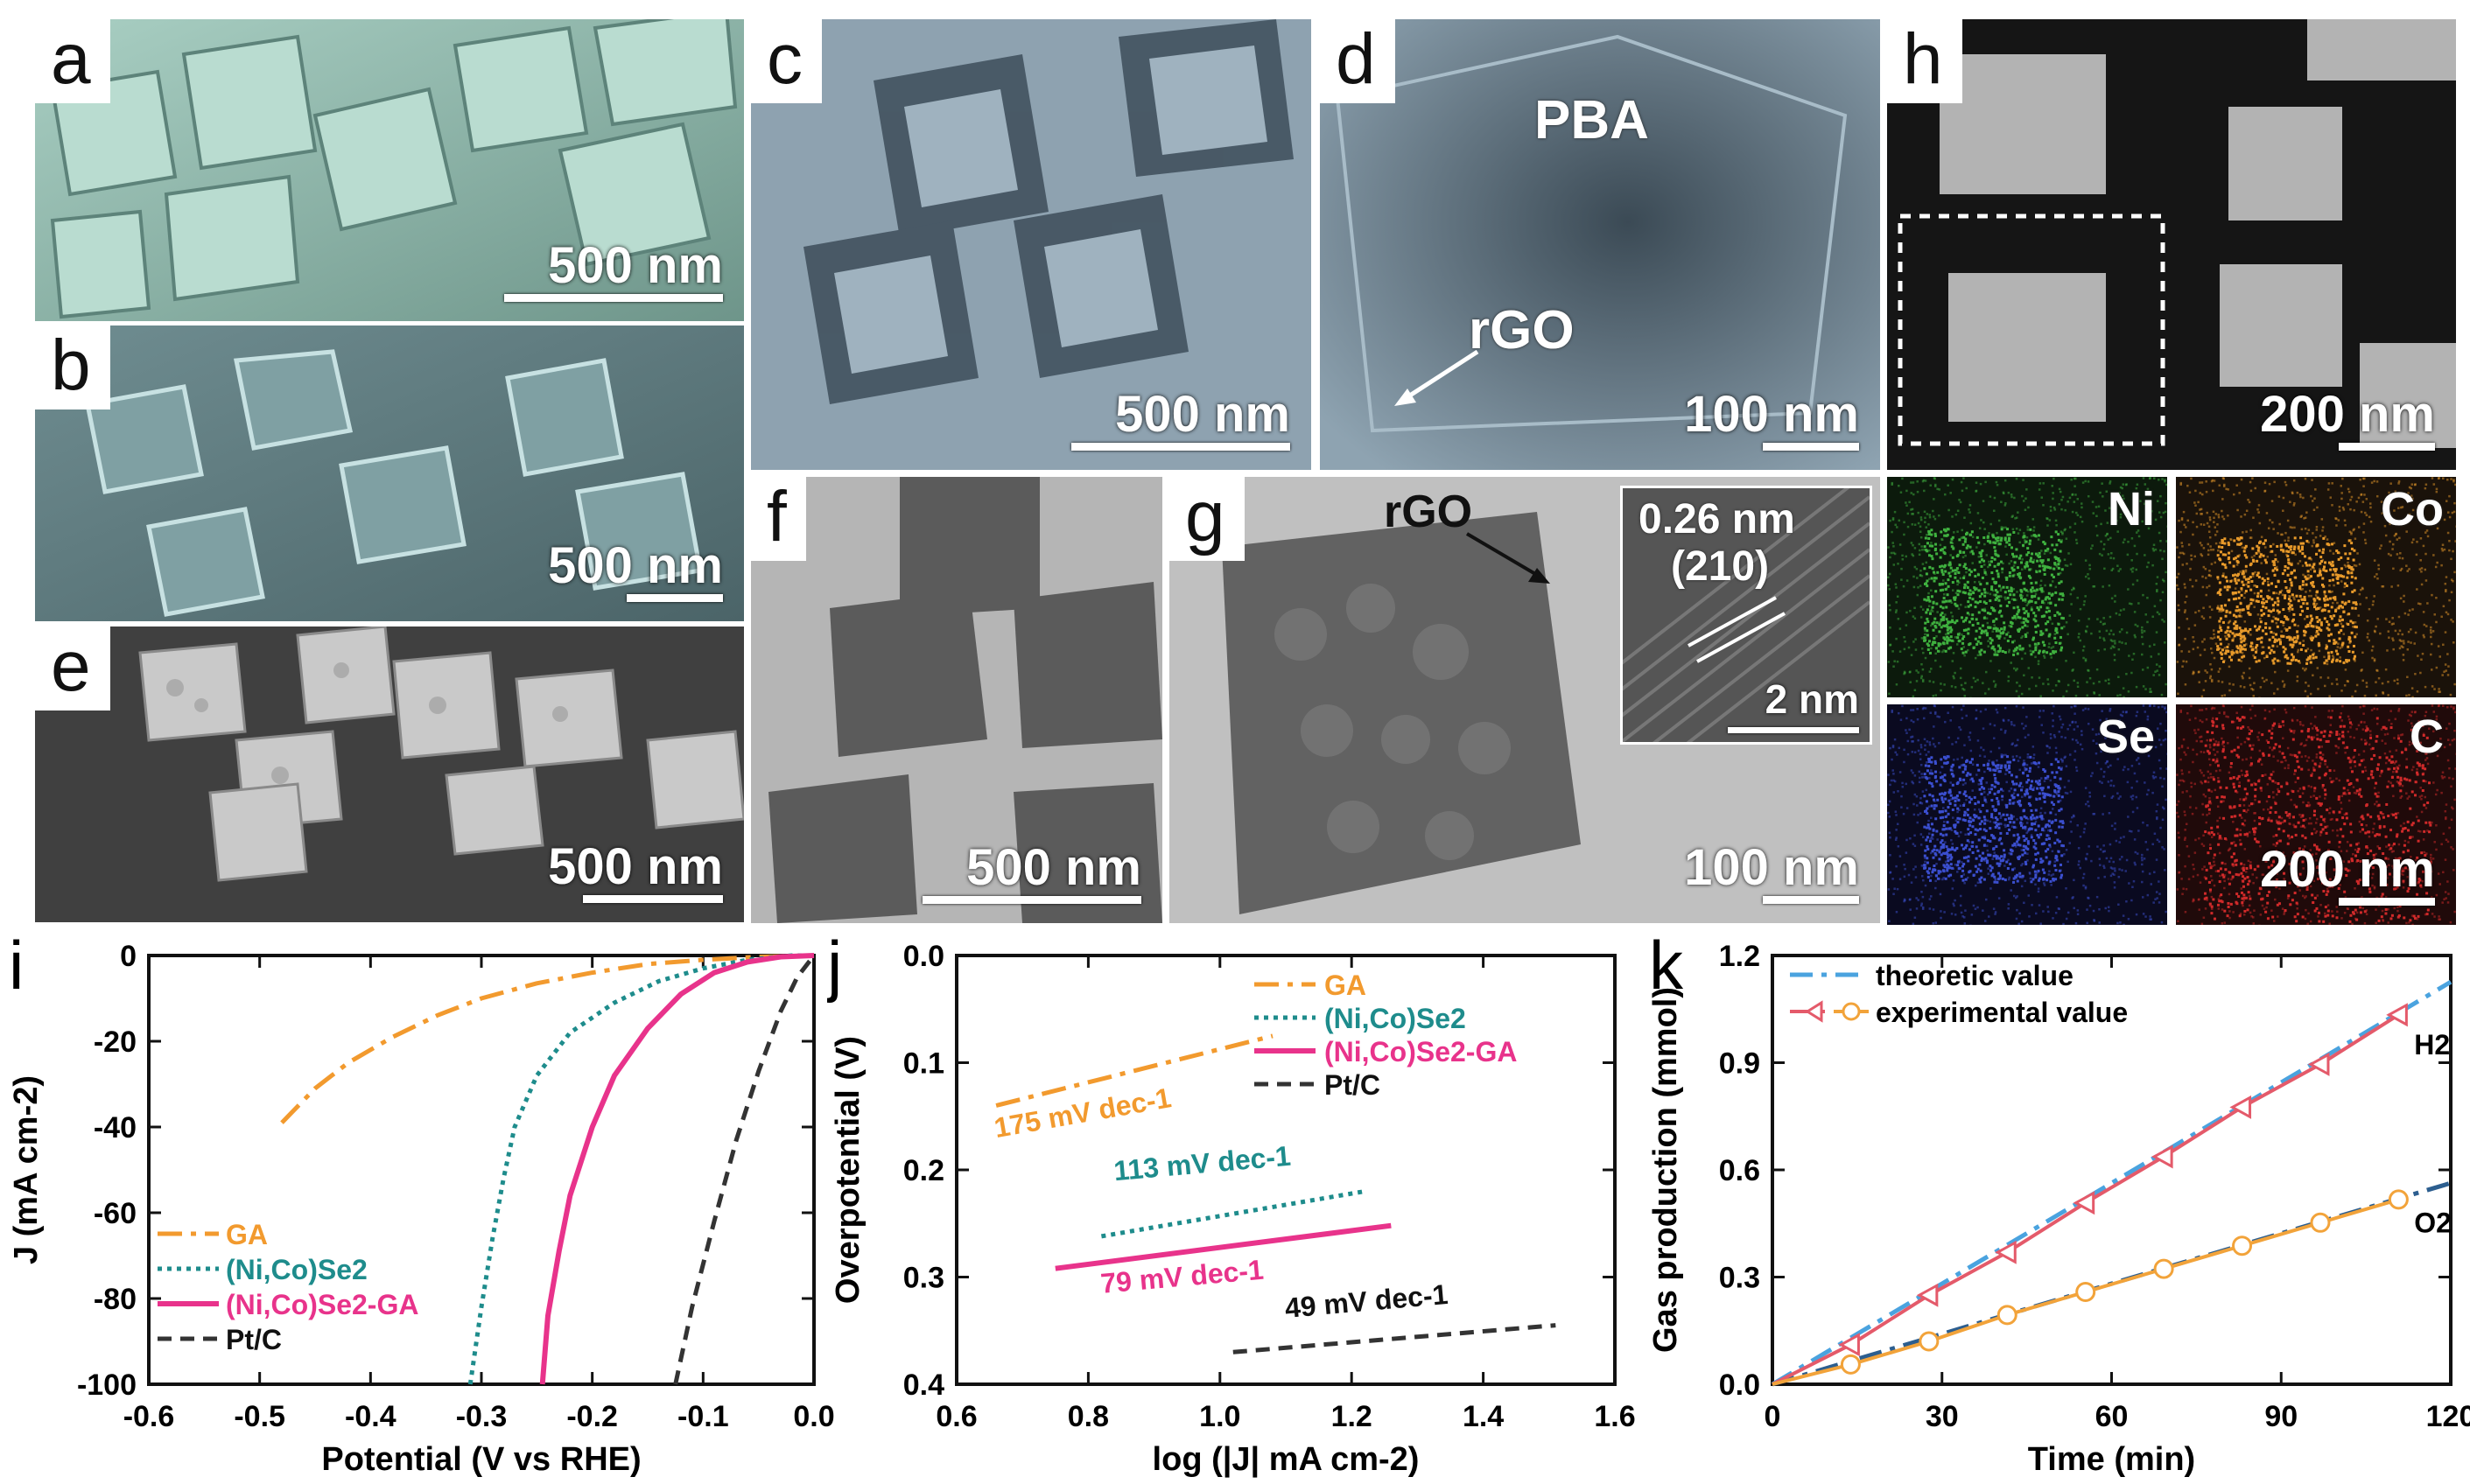 Image resolution: width=2470 pixels, height=1484 pixels. Describe the element at coordinates (1720, 566) in the screenshot. I see `inset-plane: (210)` at that location.